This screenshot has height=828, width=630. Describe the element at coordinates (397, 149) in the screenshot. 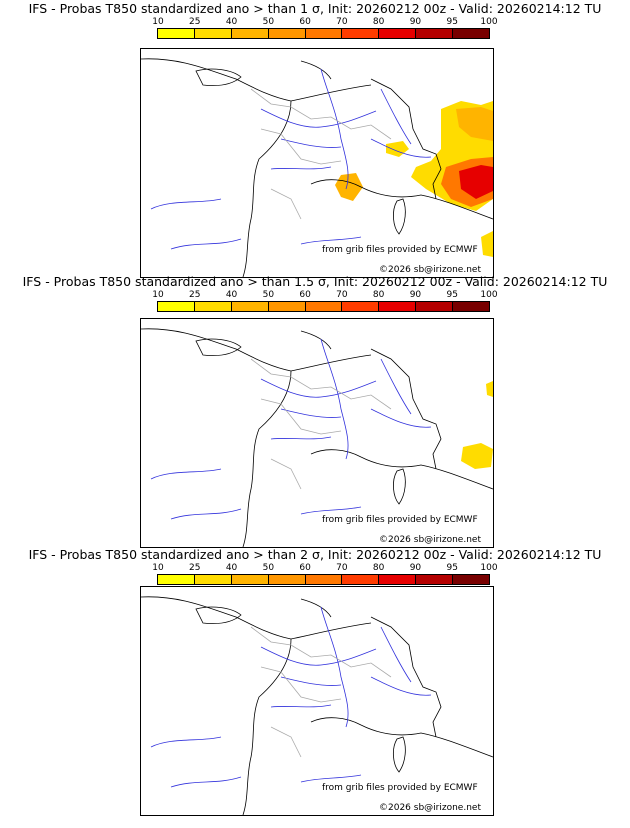

I see `prob-area-jura` at that location.